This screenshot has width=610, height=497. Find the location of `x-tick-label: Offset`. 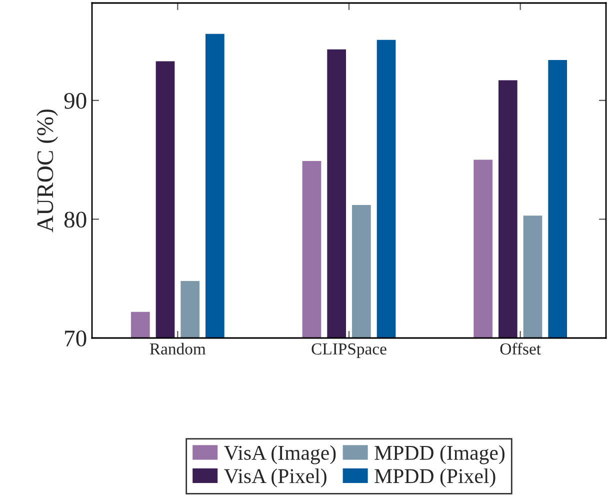

x-tick-label: Offset is located at coordinates (520, 348).